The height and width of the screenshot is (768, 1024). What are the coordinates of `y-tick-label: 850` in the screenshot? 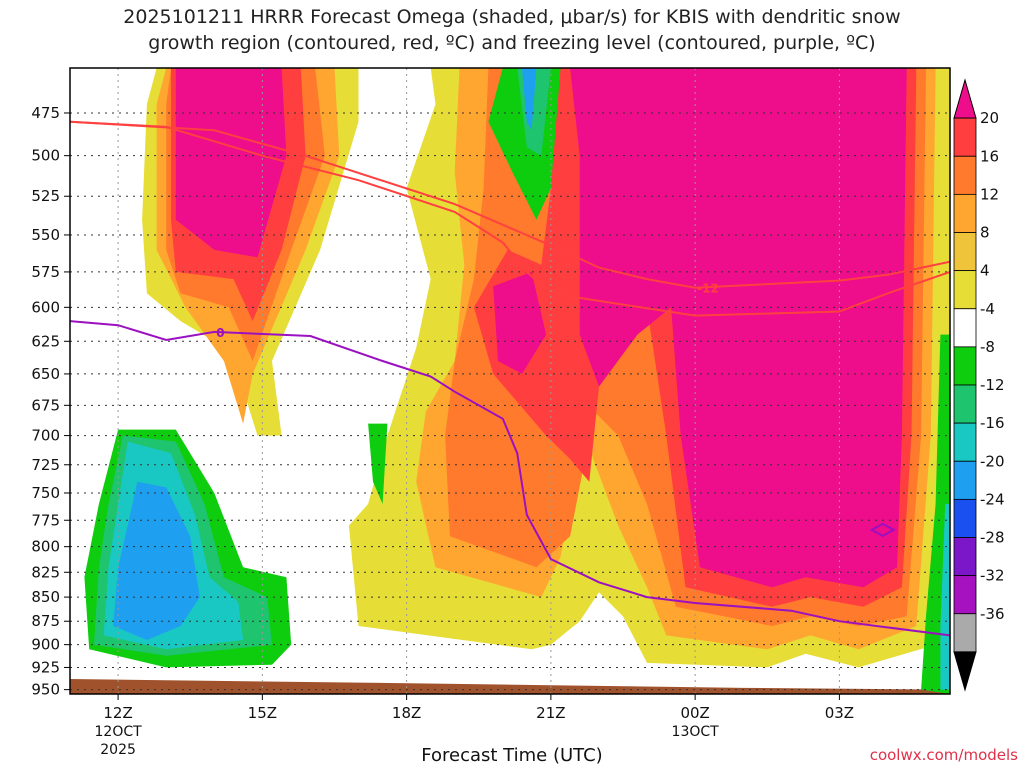 It's located at (45, 597).